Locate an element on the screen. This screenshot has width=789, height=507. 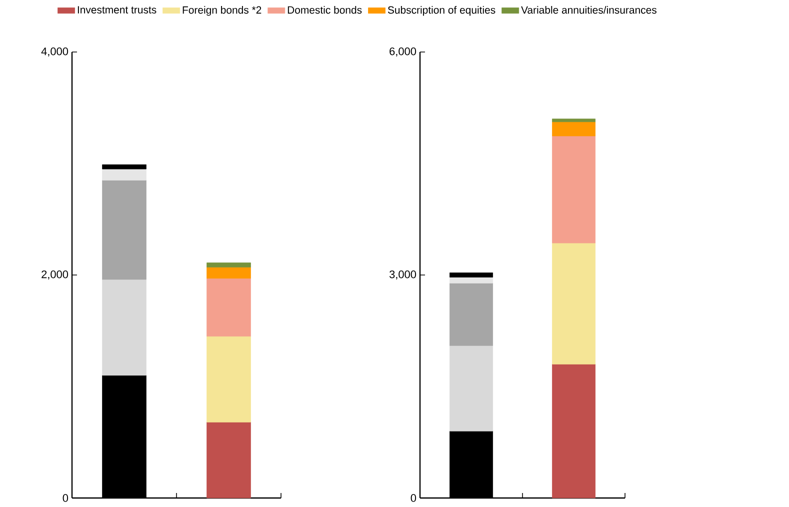
legend-label: Investment trusts is located at coordinates (117, 10).